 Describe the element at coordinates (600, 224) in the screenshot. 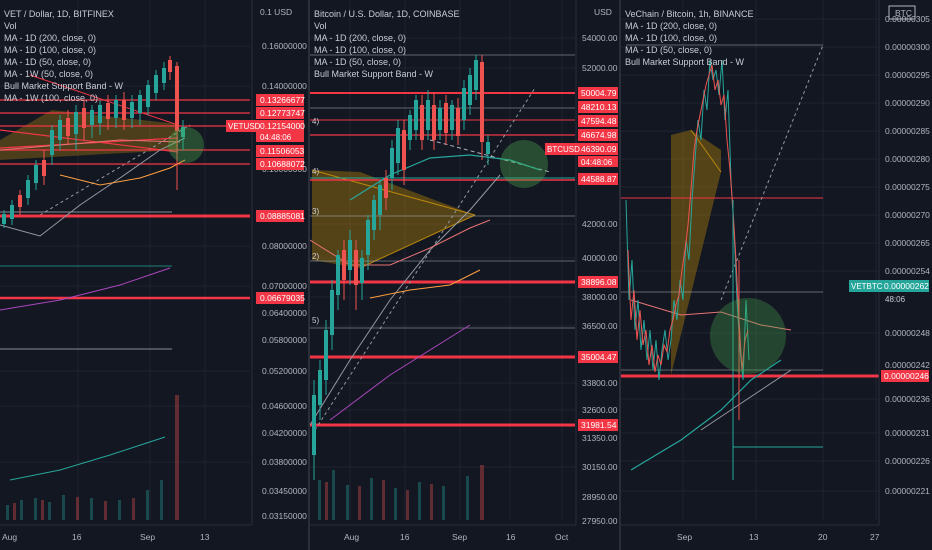

I see `svg-text: 42000.00` at that location.